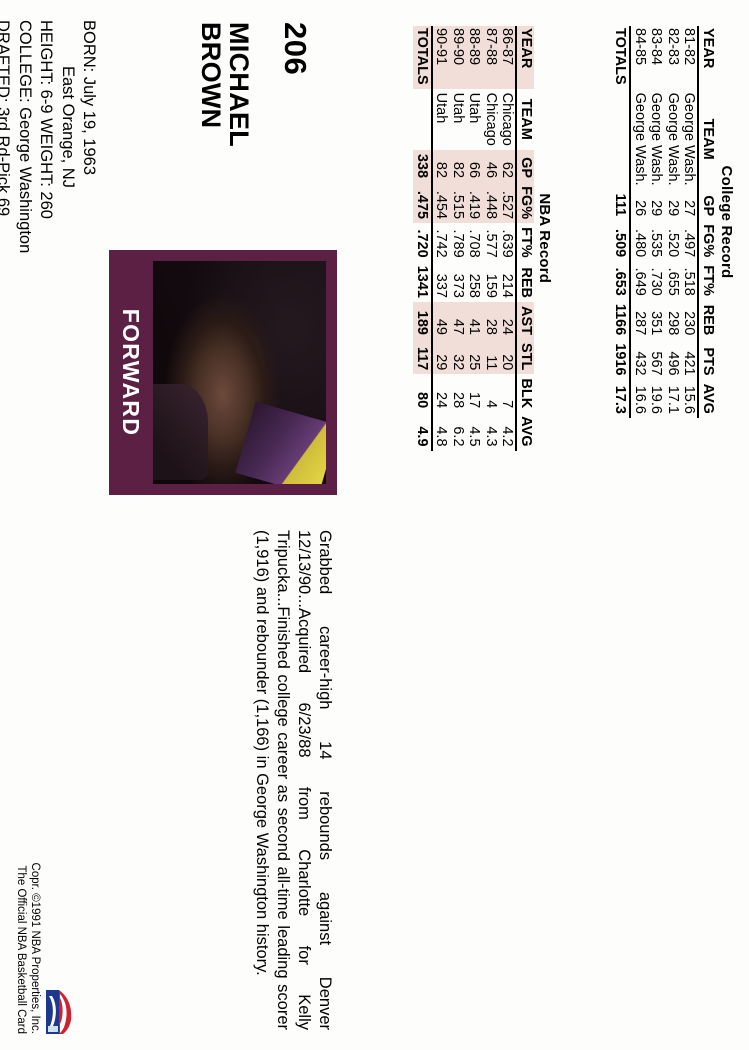 The width and height of the screenshot is (749, 1050). What do you see at coordinates (689, 243) in the screenshot?
I see `table-cell: .497` at bounding box center [689, 243].